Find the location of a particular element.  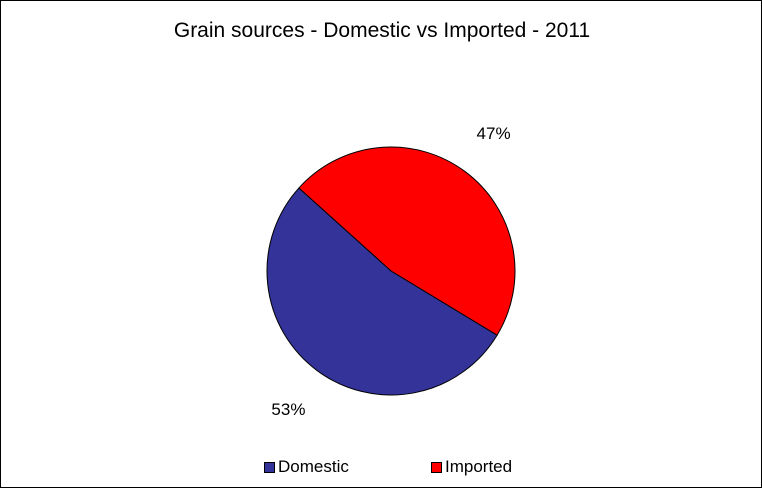

legend-swatch-domestic is located at coordinates (269, 467).